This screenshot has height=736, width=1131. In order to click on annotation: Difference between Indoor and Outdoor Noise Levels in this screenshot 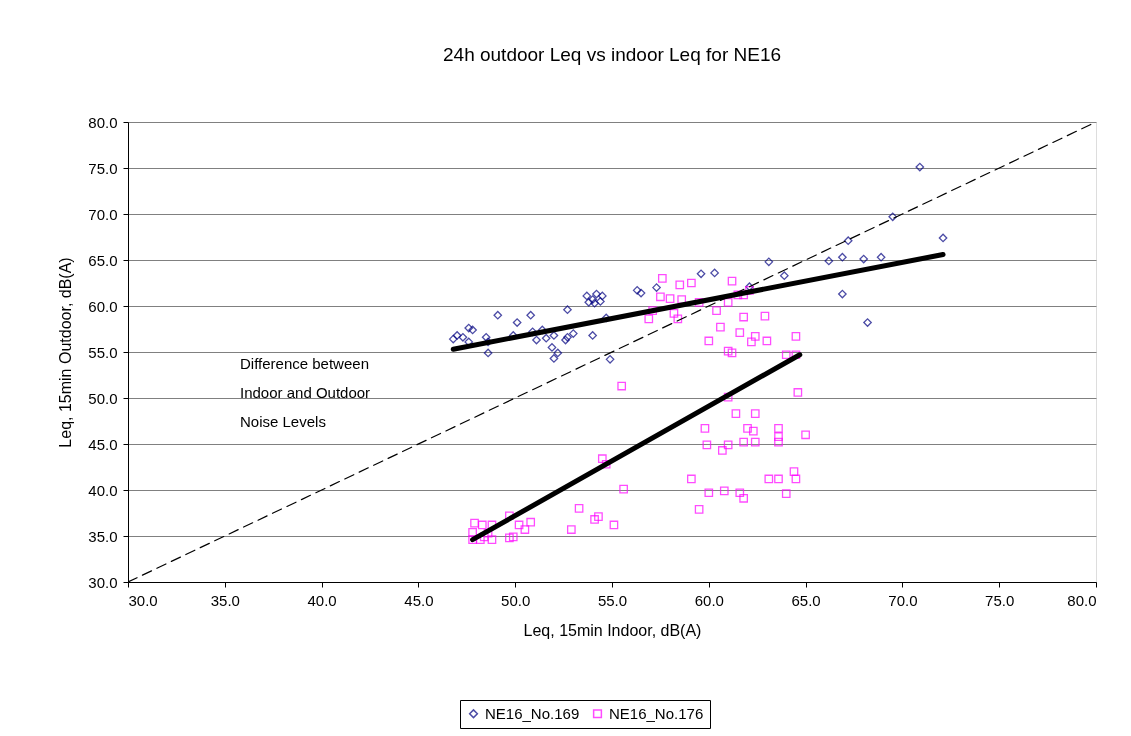, I will do `click(305, 392)`.